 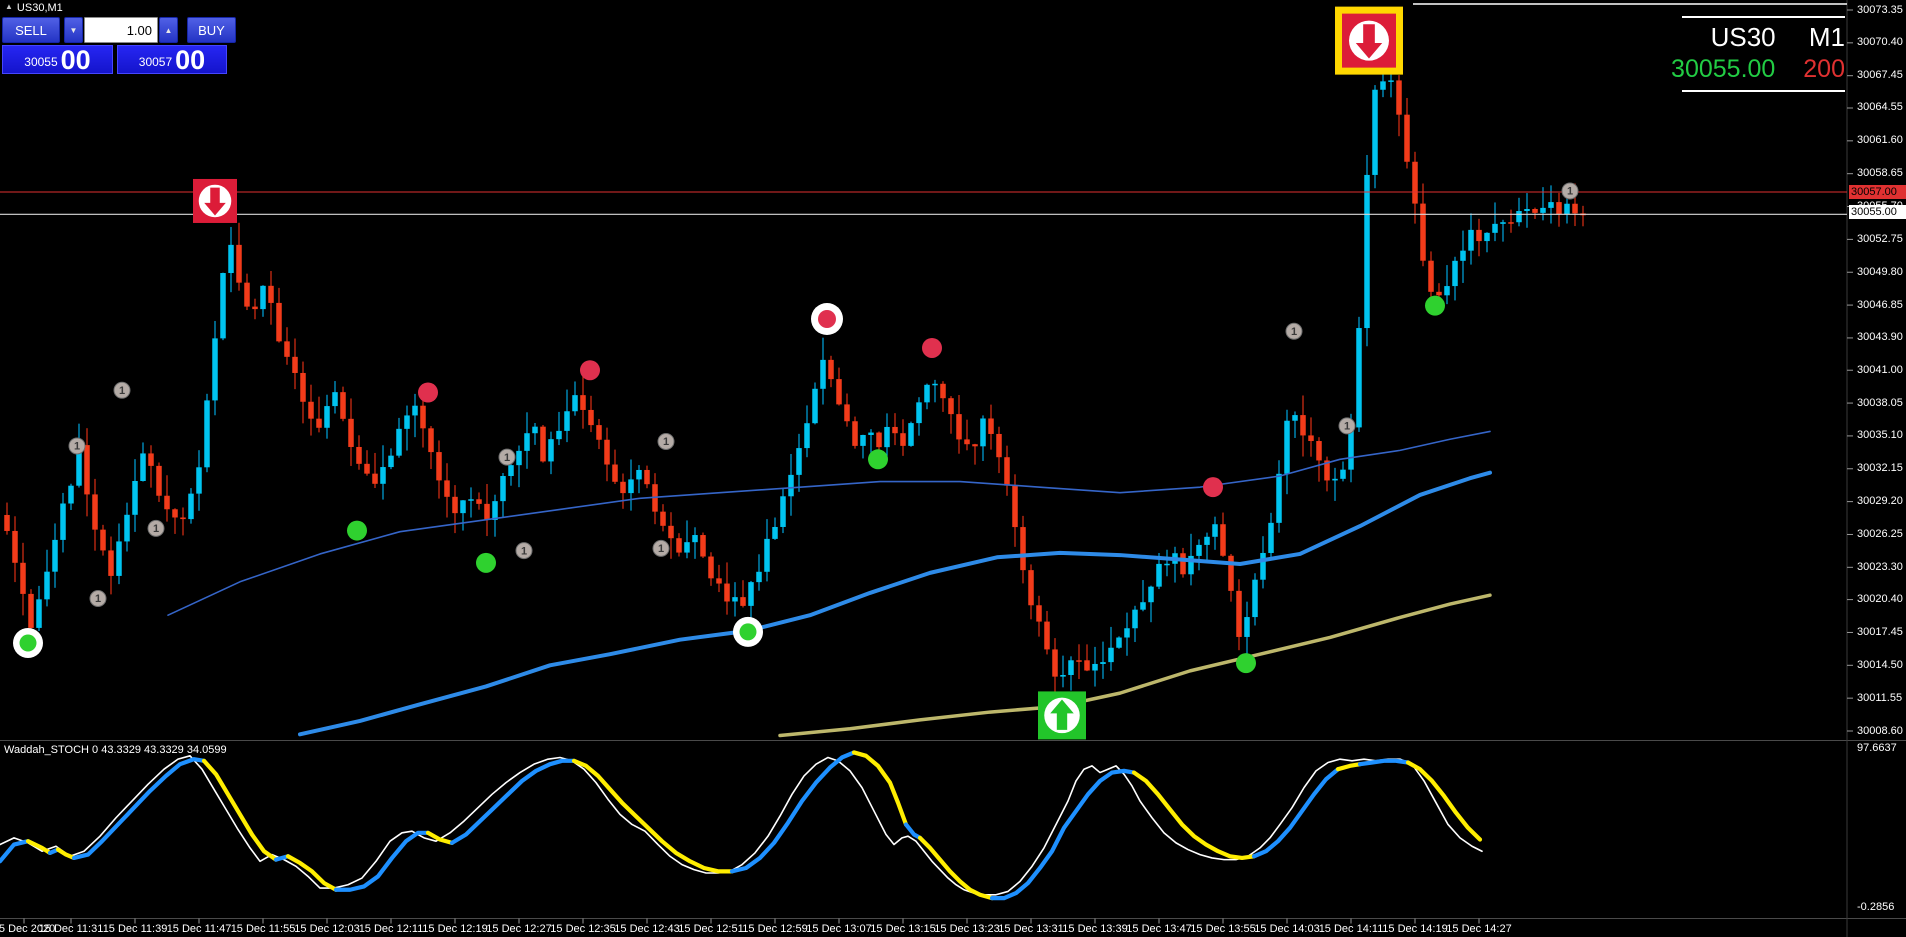 I want to click on volume-increase-button: ▲, so click(x=168, y=30).